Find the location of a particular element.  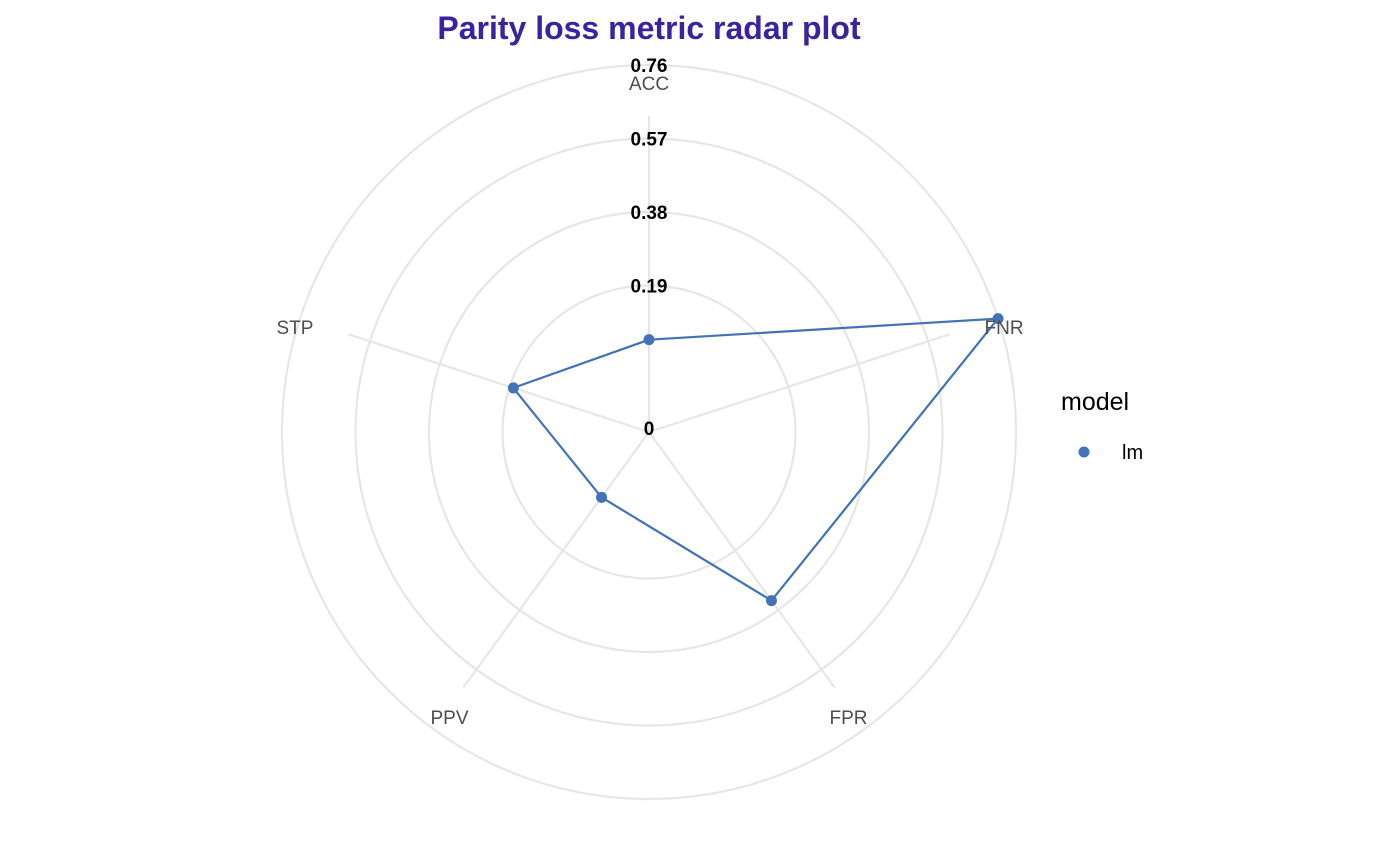

axis-spoke-fpr is located at coordinates (742, 560).